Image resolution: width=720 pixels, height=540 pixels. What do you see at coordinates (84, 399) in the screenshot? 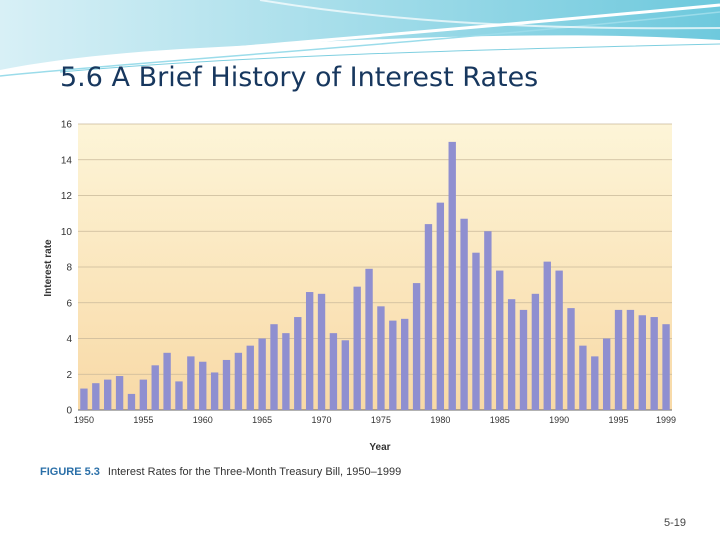
I see `bar-1950` at bounding box center [84, 399].